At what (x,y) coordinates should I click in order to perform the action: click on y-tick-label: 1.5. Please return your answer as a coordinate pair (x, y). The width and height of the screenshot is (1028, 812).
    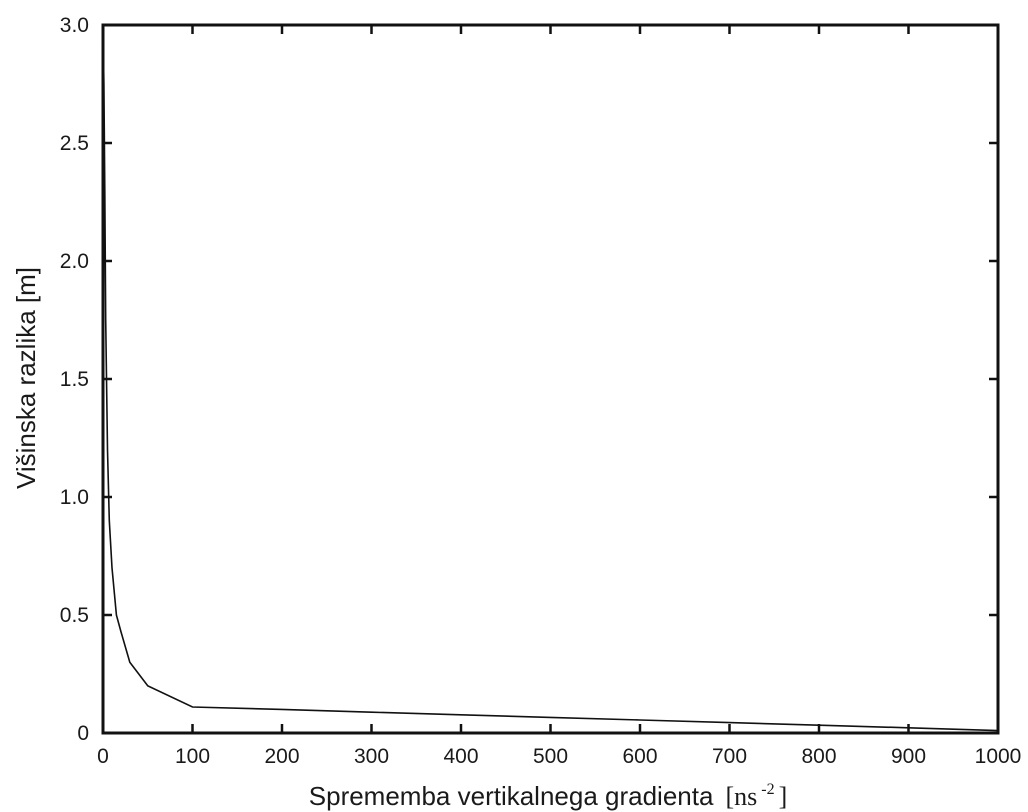
    Looking at the image, I should click on (74, 379).